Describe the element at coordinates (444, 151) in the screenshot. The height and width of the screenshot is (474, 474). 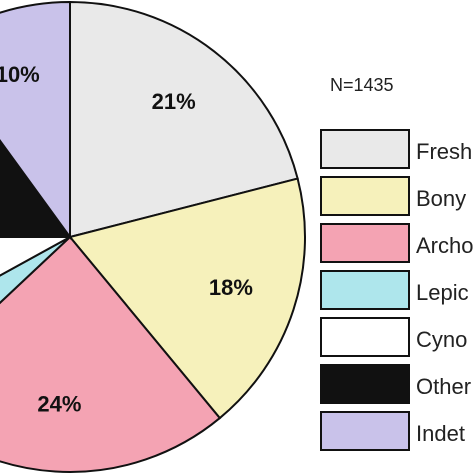
I see `legend-label: Fresh` at that location.